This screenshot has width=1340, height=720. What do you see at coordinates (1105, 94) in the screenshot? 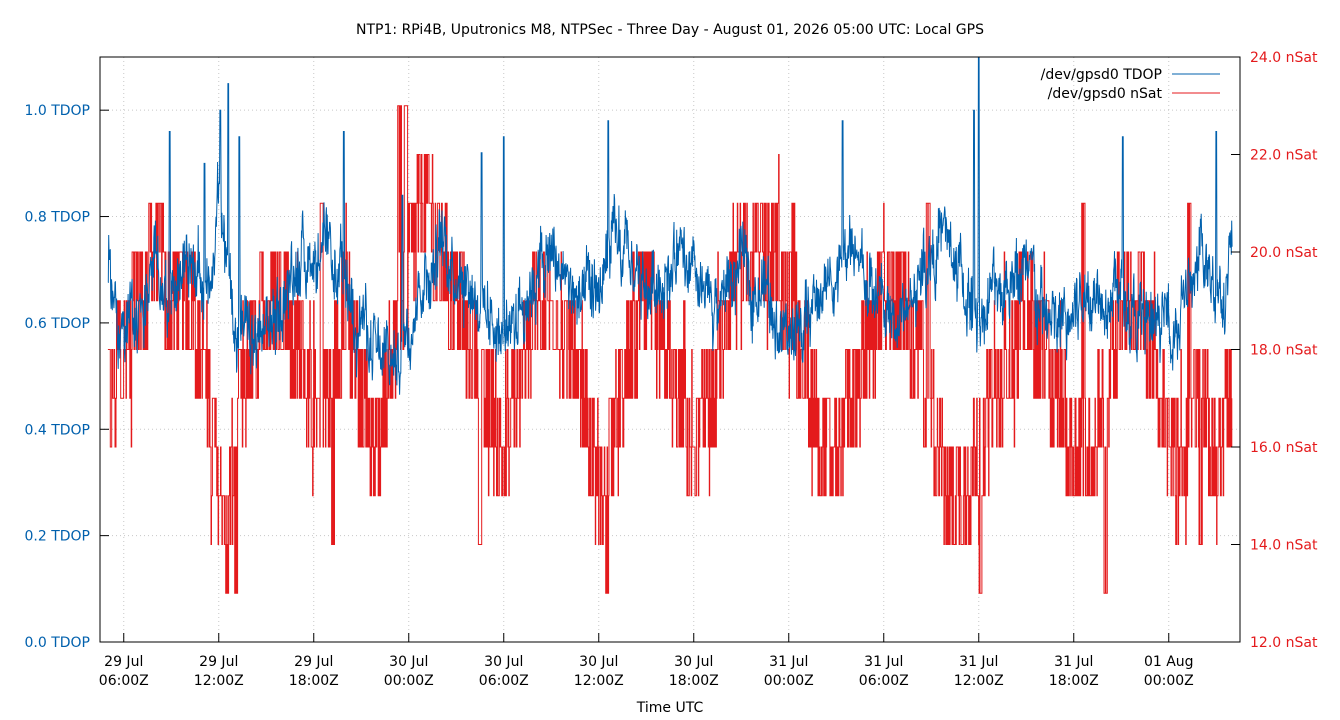
I see `legend-label-nsat: /dev/gpsd0 nSat` at bounding box center [1105, 94].